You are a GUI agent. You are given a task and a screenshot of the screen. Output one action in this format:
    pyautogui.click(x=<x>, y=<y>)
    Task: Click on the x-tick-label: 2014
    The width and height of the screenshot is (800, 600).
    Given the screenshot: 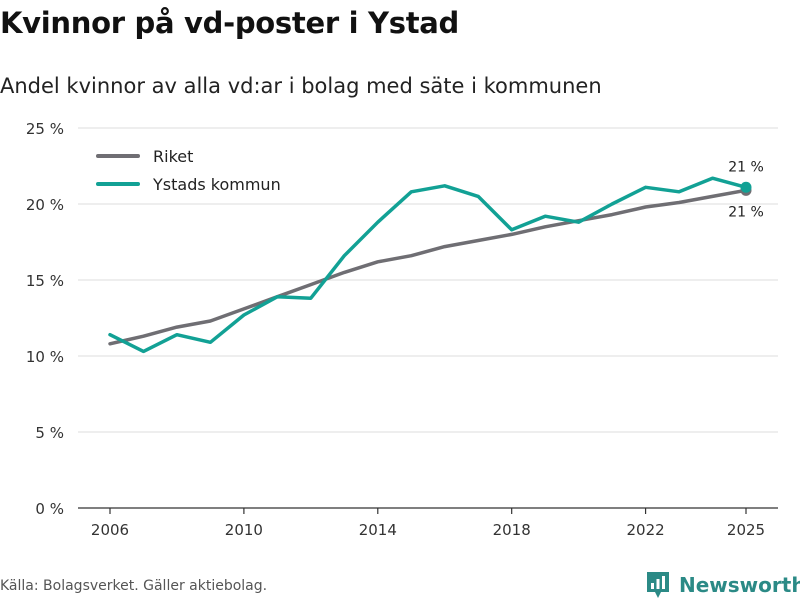 What is the action you would take?
    pyautogui.click(x=378, y=530)
    